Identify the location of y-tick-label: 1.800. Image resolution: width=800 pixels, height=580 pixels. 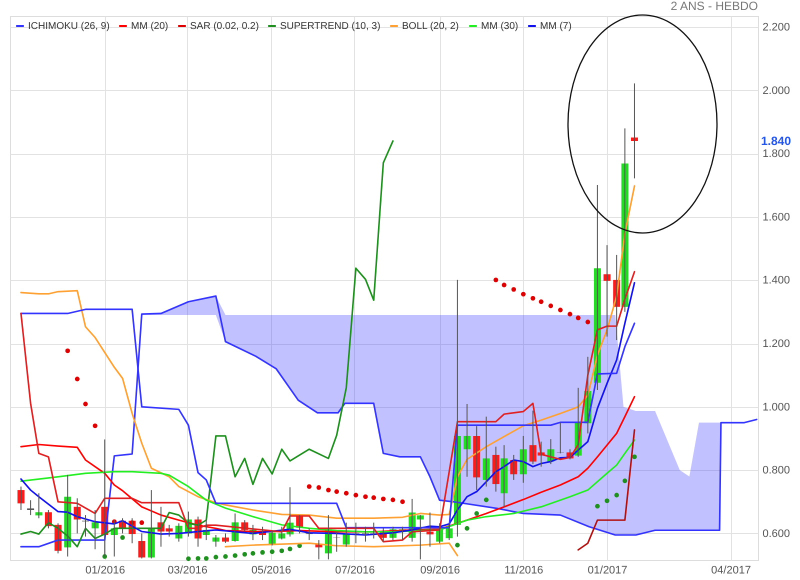
(776, 154).